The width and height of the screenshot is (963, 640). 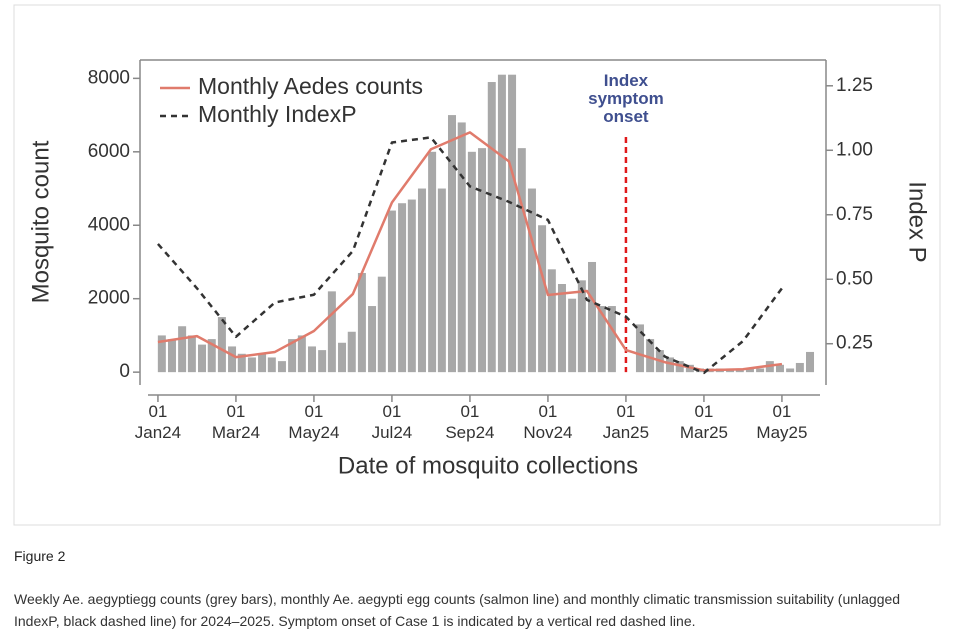 I want to click on x-tick-label: 01 Jan24, so click(x=158, y=422).